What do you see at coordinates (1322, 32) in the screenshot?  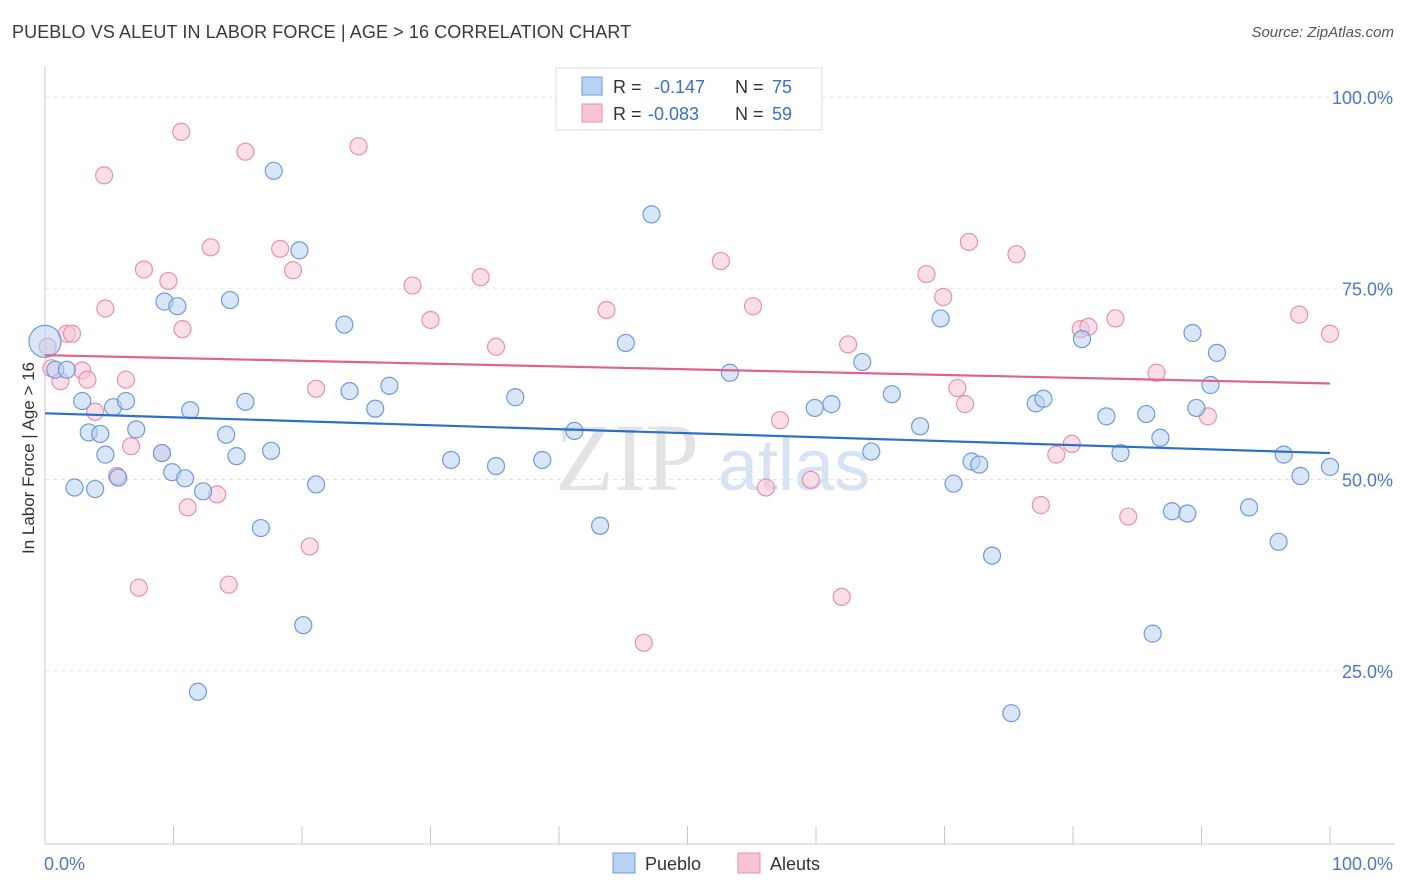 I see `source-credit: Source: ZipAtlas.com` at bounding box center [1322, 32].